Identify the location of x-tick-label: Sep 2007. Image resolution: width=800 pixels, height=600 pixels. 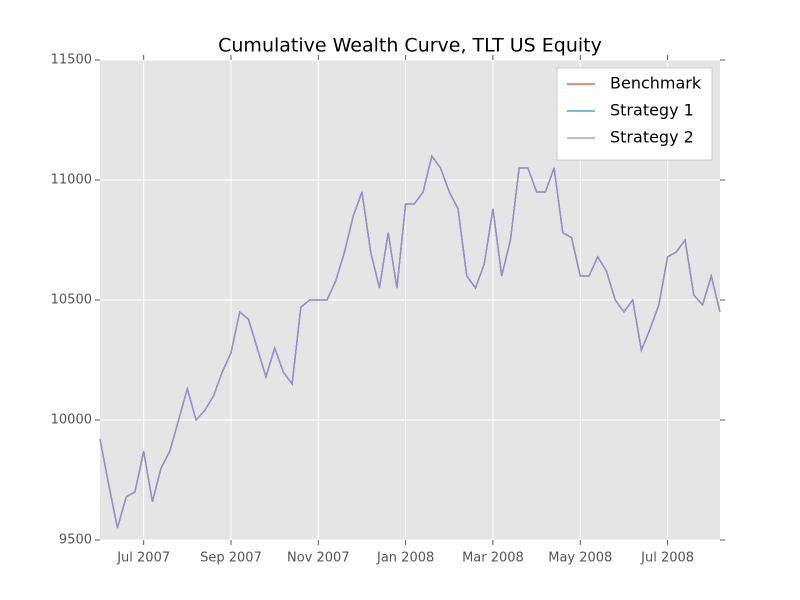
(231, 558).